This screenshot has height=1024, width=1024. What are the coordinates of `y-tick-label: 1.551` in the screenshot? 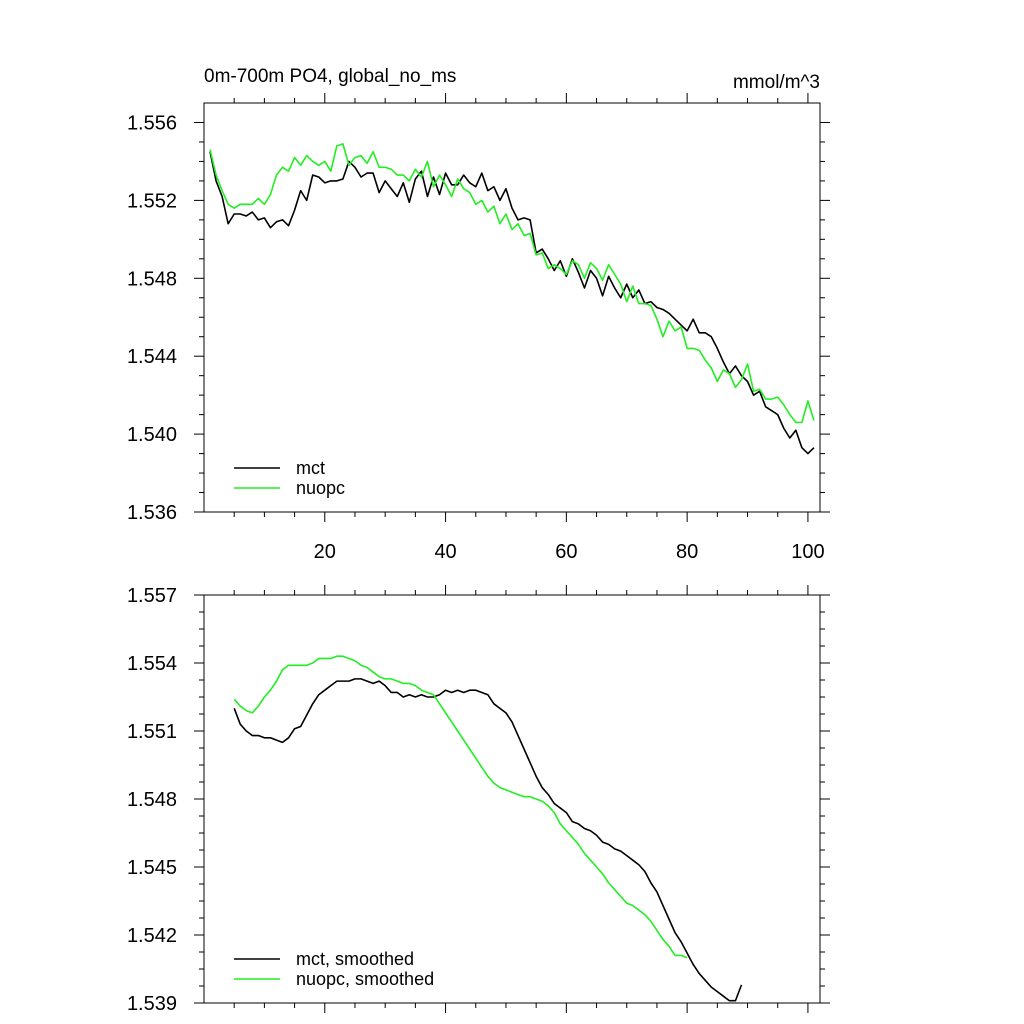 It's located at (152, 732).